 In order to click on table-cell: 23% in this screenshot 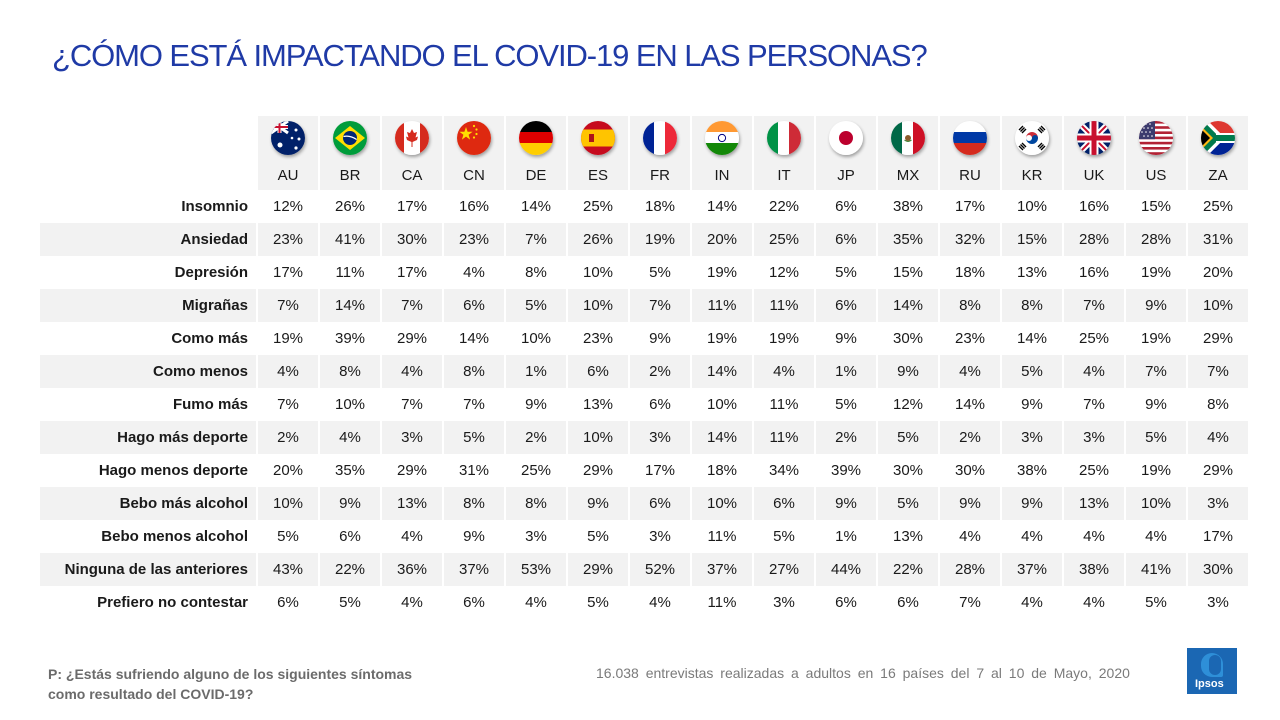, I will do `click(473, 239)`.